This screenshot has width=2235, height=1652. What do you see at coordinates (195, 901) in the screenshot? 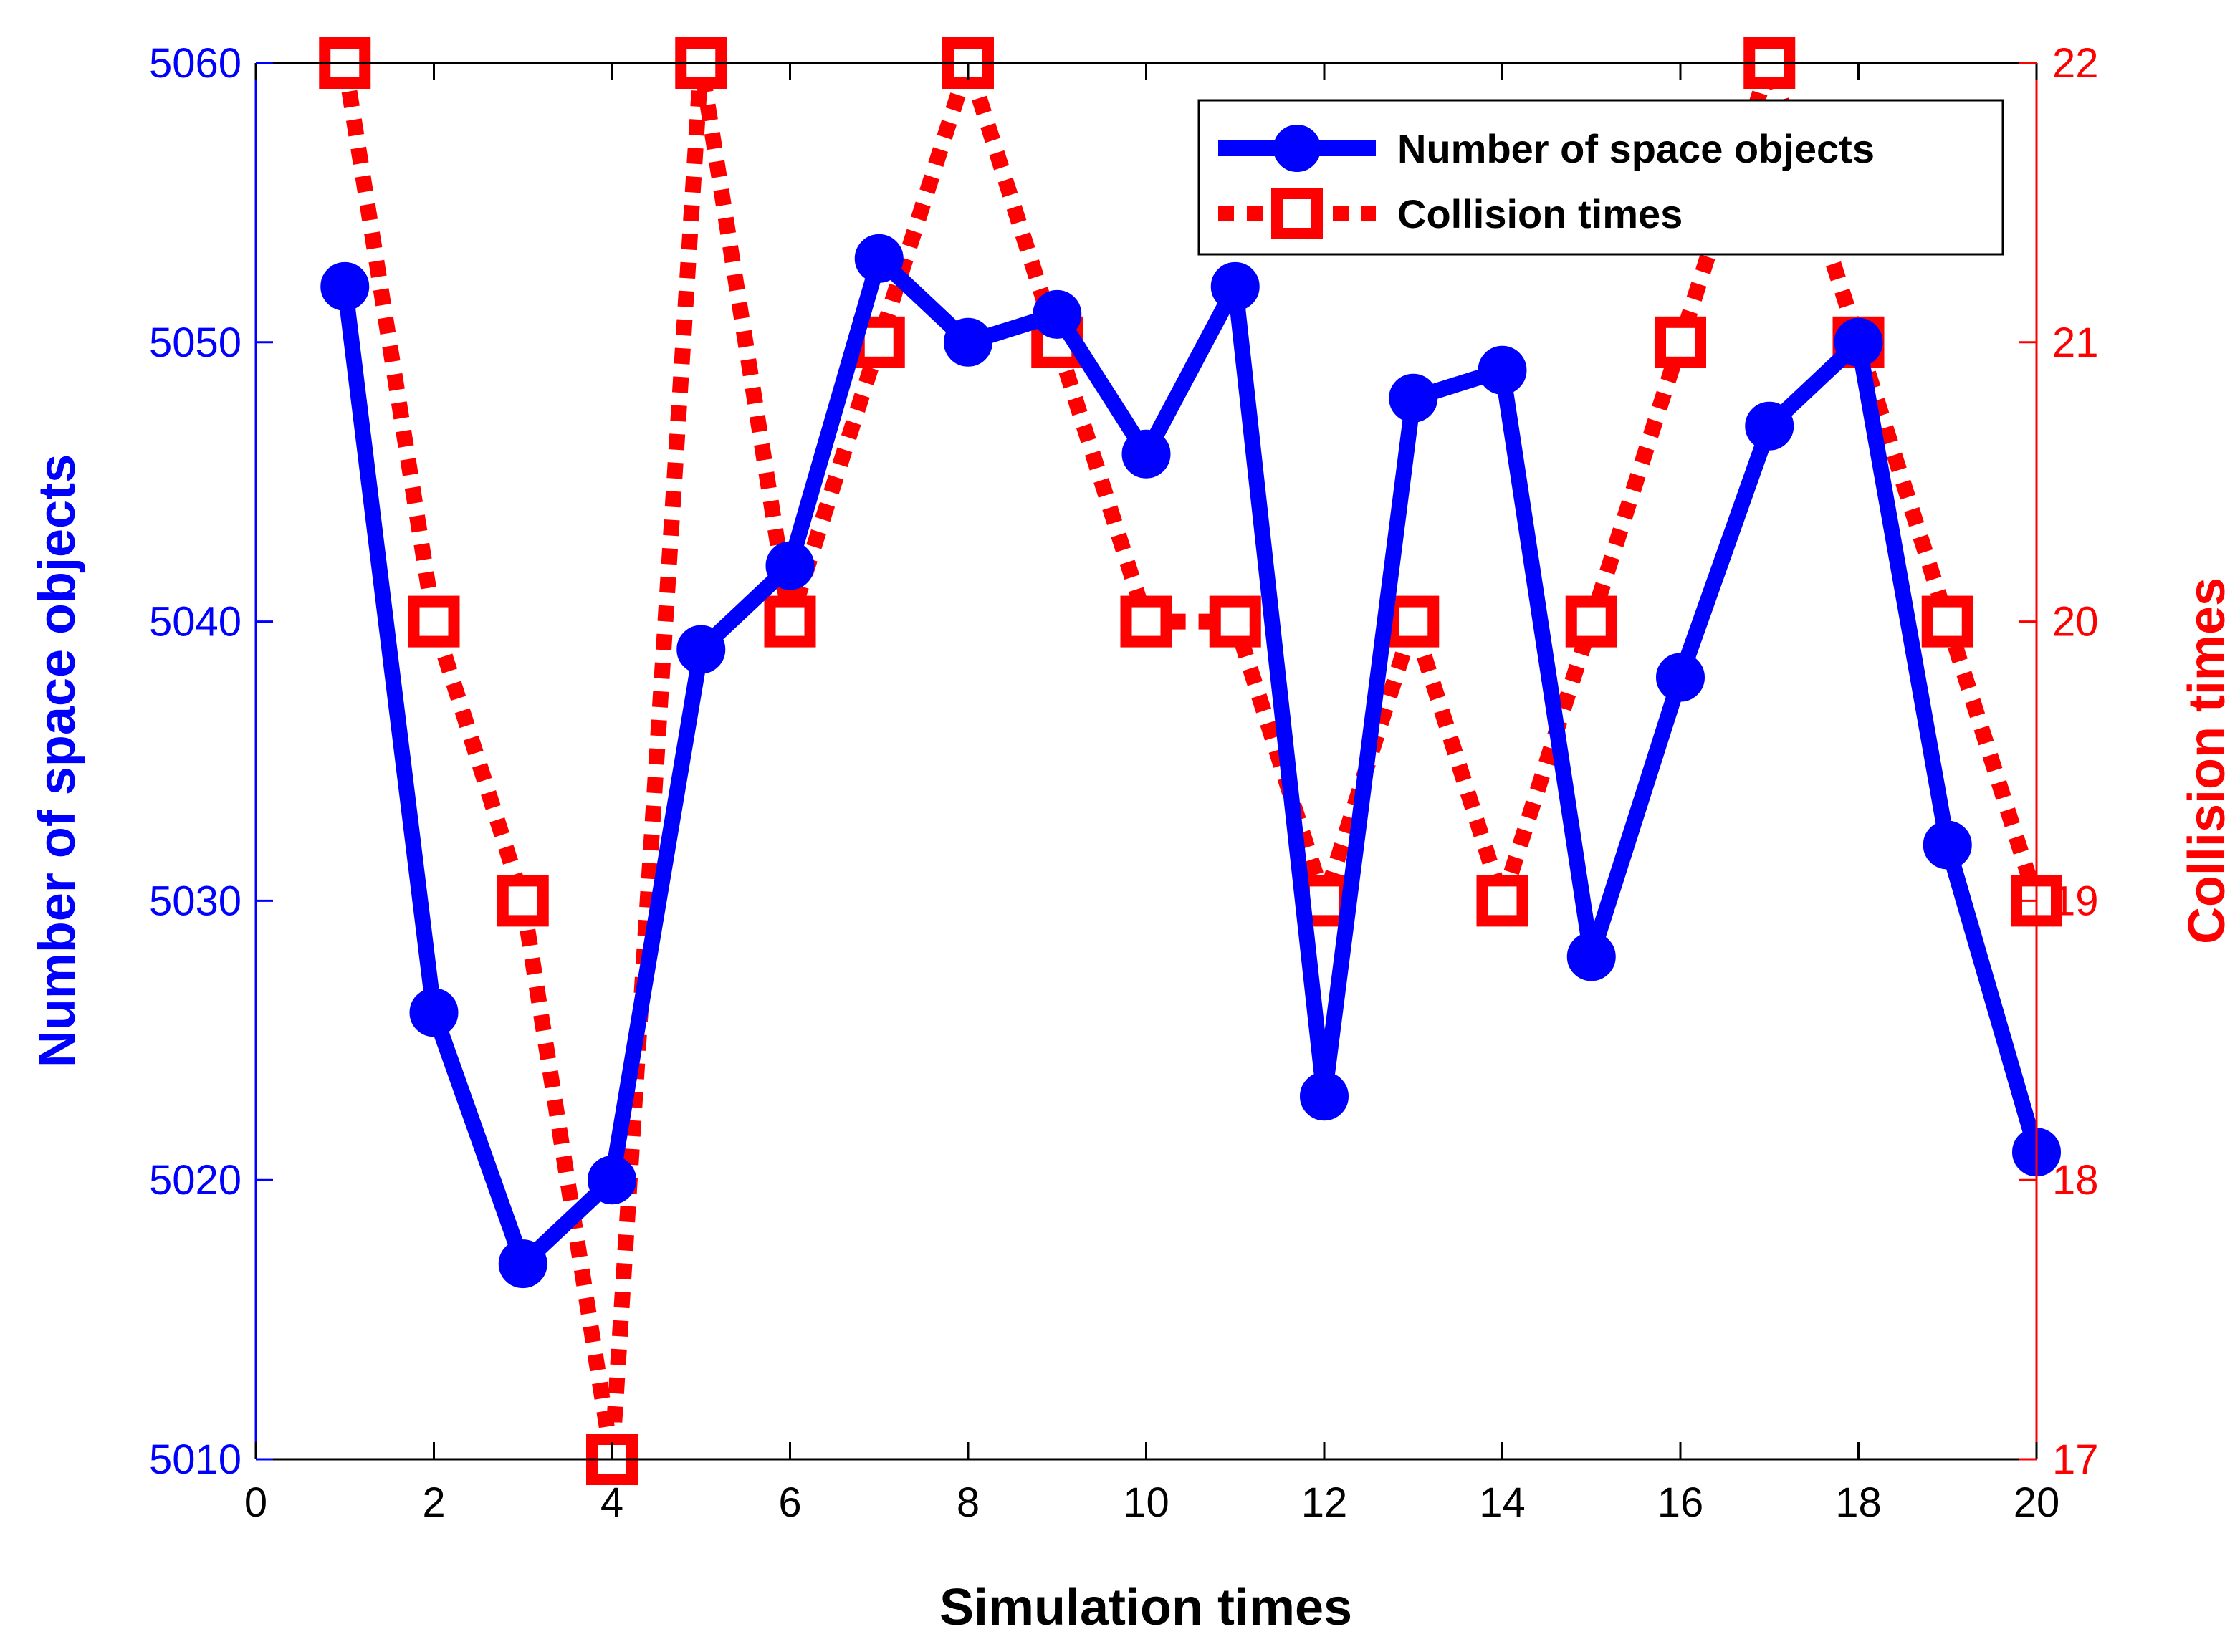
I see `left-y-tick-label-2: 5030` at bounding box center [195, 901].